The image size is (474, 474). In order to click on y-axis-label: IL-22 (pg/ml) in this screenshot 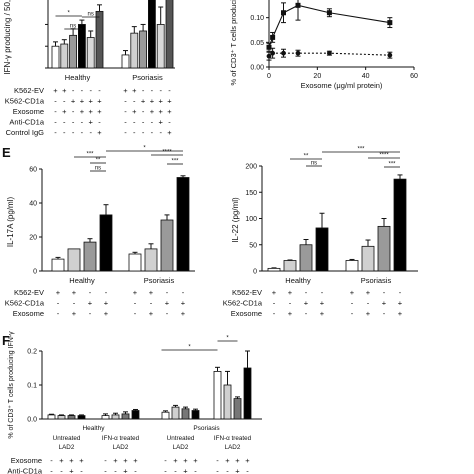, I will do `click(235, 220)`.